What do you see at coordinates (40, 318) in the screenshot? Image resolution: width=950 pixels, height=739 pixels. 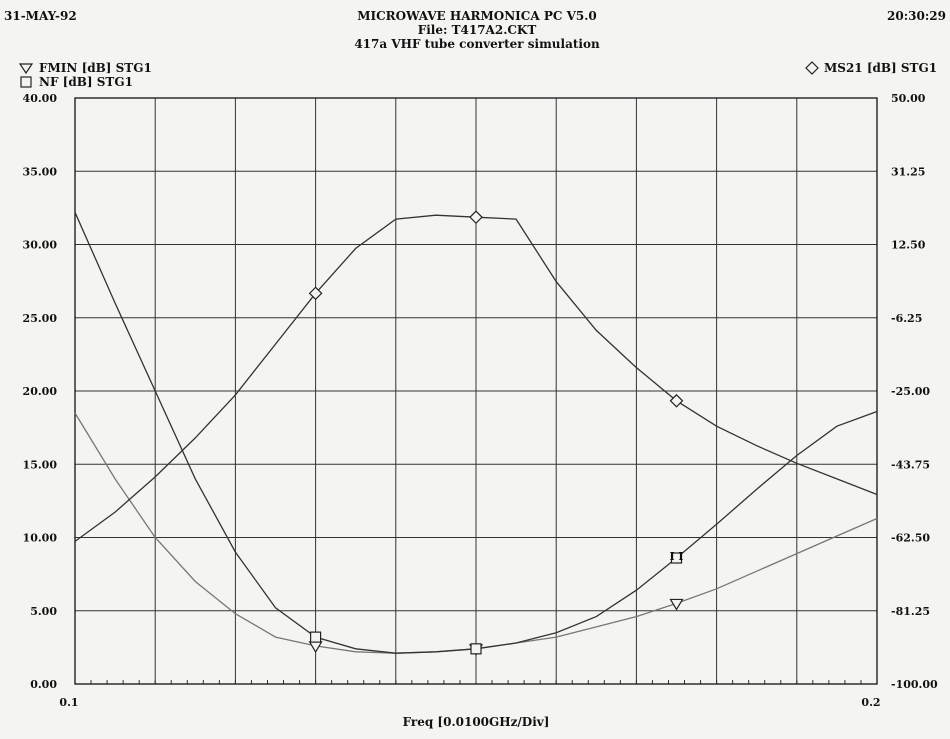 I see `y-left-tick-label: 25.00` at bounding box center [40, 318].